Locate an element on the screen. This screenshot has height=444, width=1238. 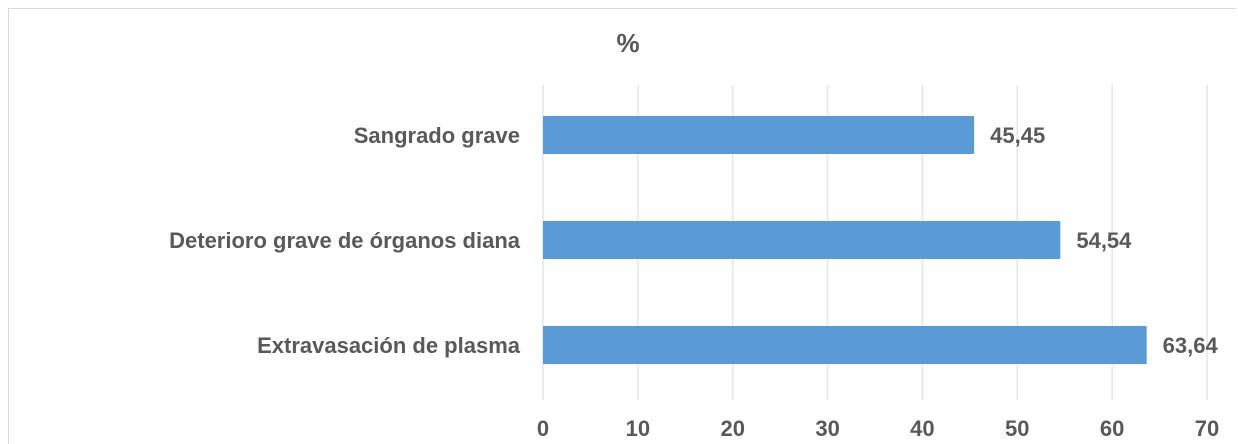
x-tick-label: 0 is located at coordinates (543, 428).